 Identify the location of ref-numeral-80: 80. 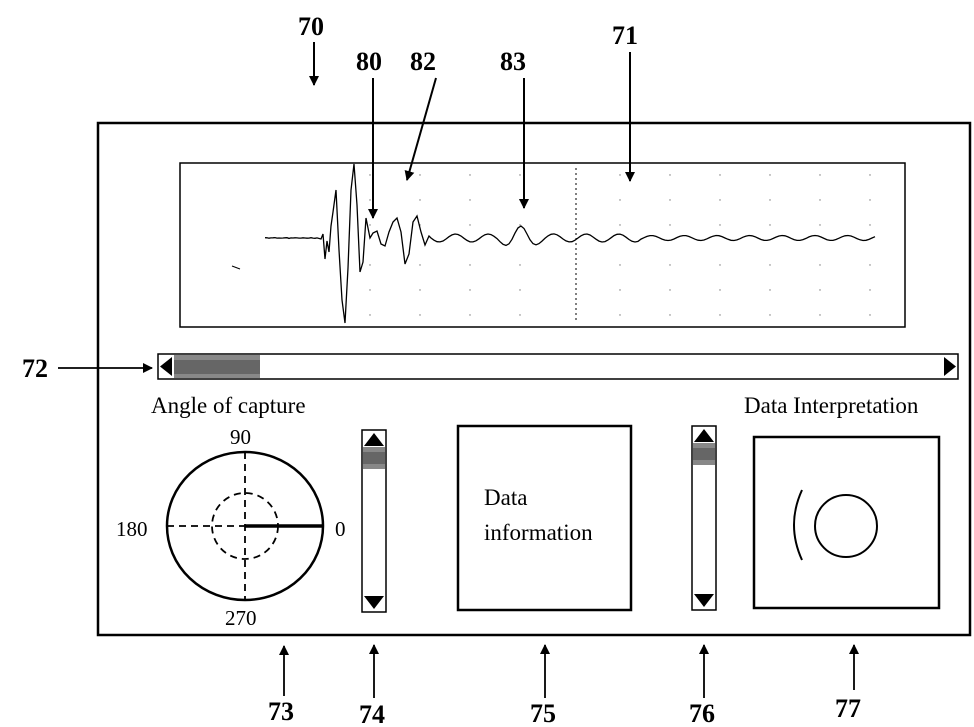
(369, 61).